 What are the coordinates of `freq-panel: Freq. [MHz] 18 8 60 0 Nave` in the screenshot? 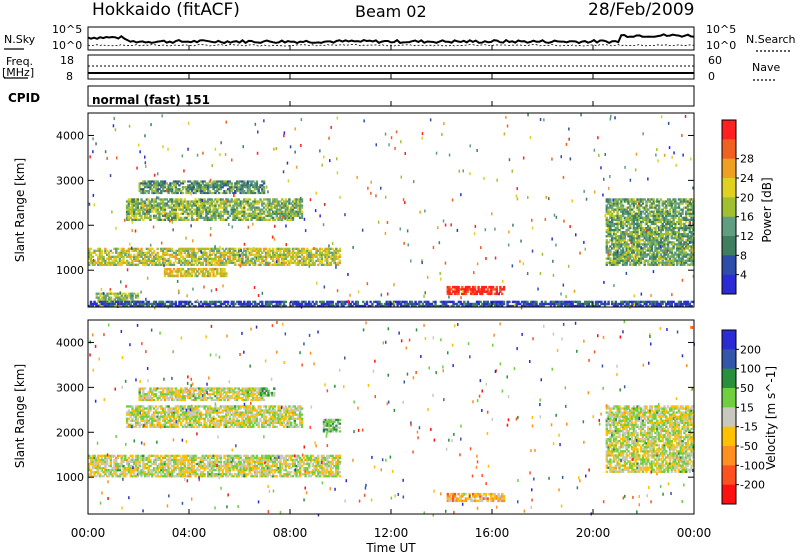 It's located at (391, 68).